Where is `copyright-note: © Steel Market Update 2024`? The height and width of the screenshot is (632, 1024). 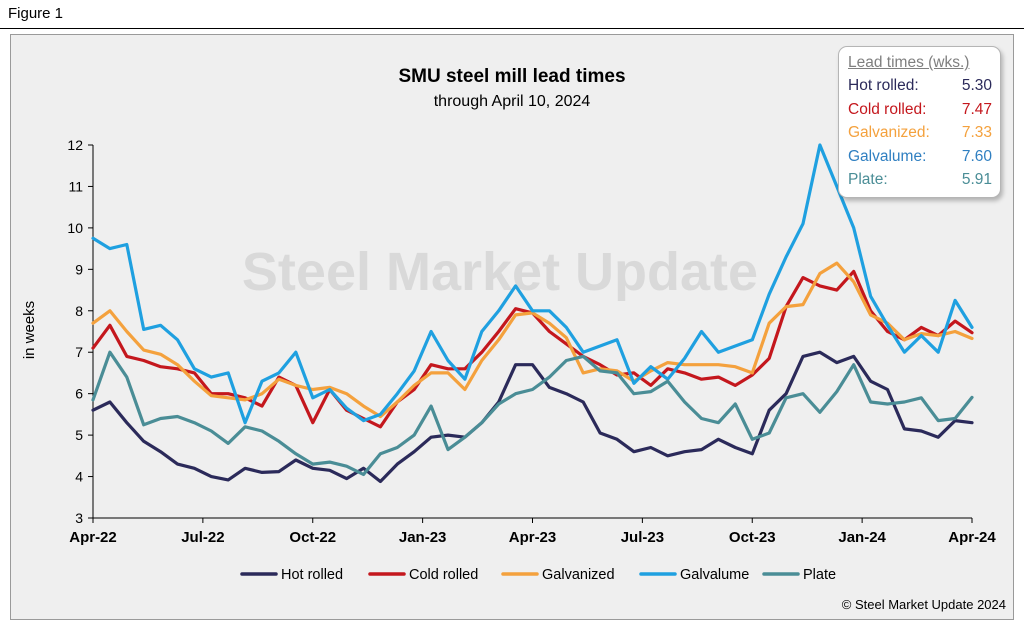 copyright-note: © Steel Market Update 2024 is located at coordinates (923, 604).